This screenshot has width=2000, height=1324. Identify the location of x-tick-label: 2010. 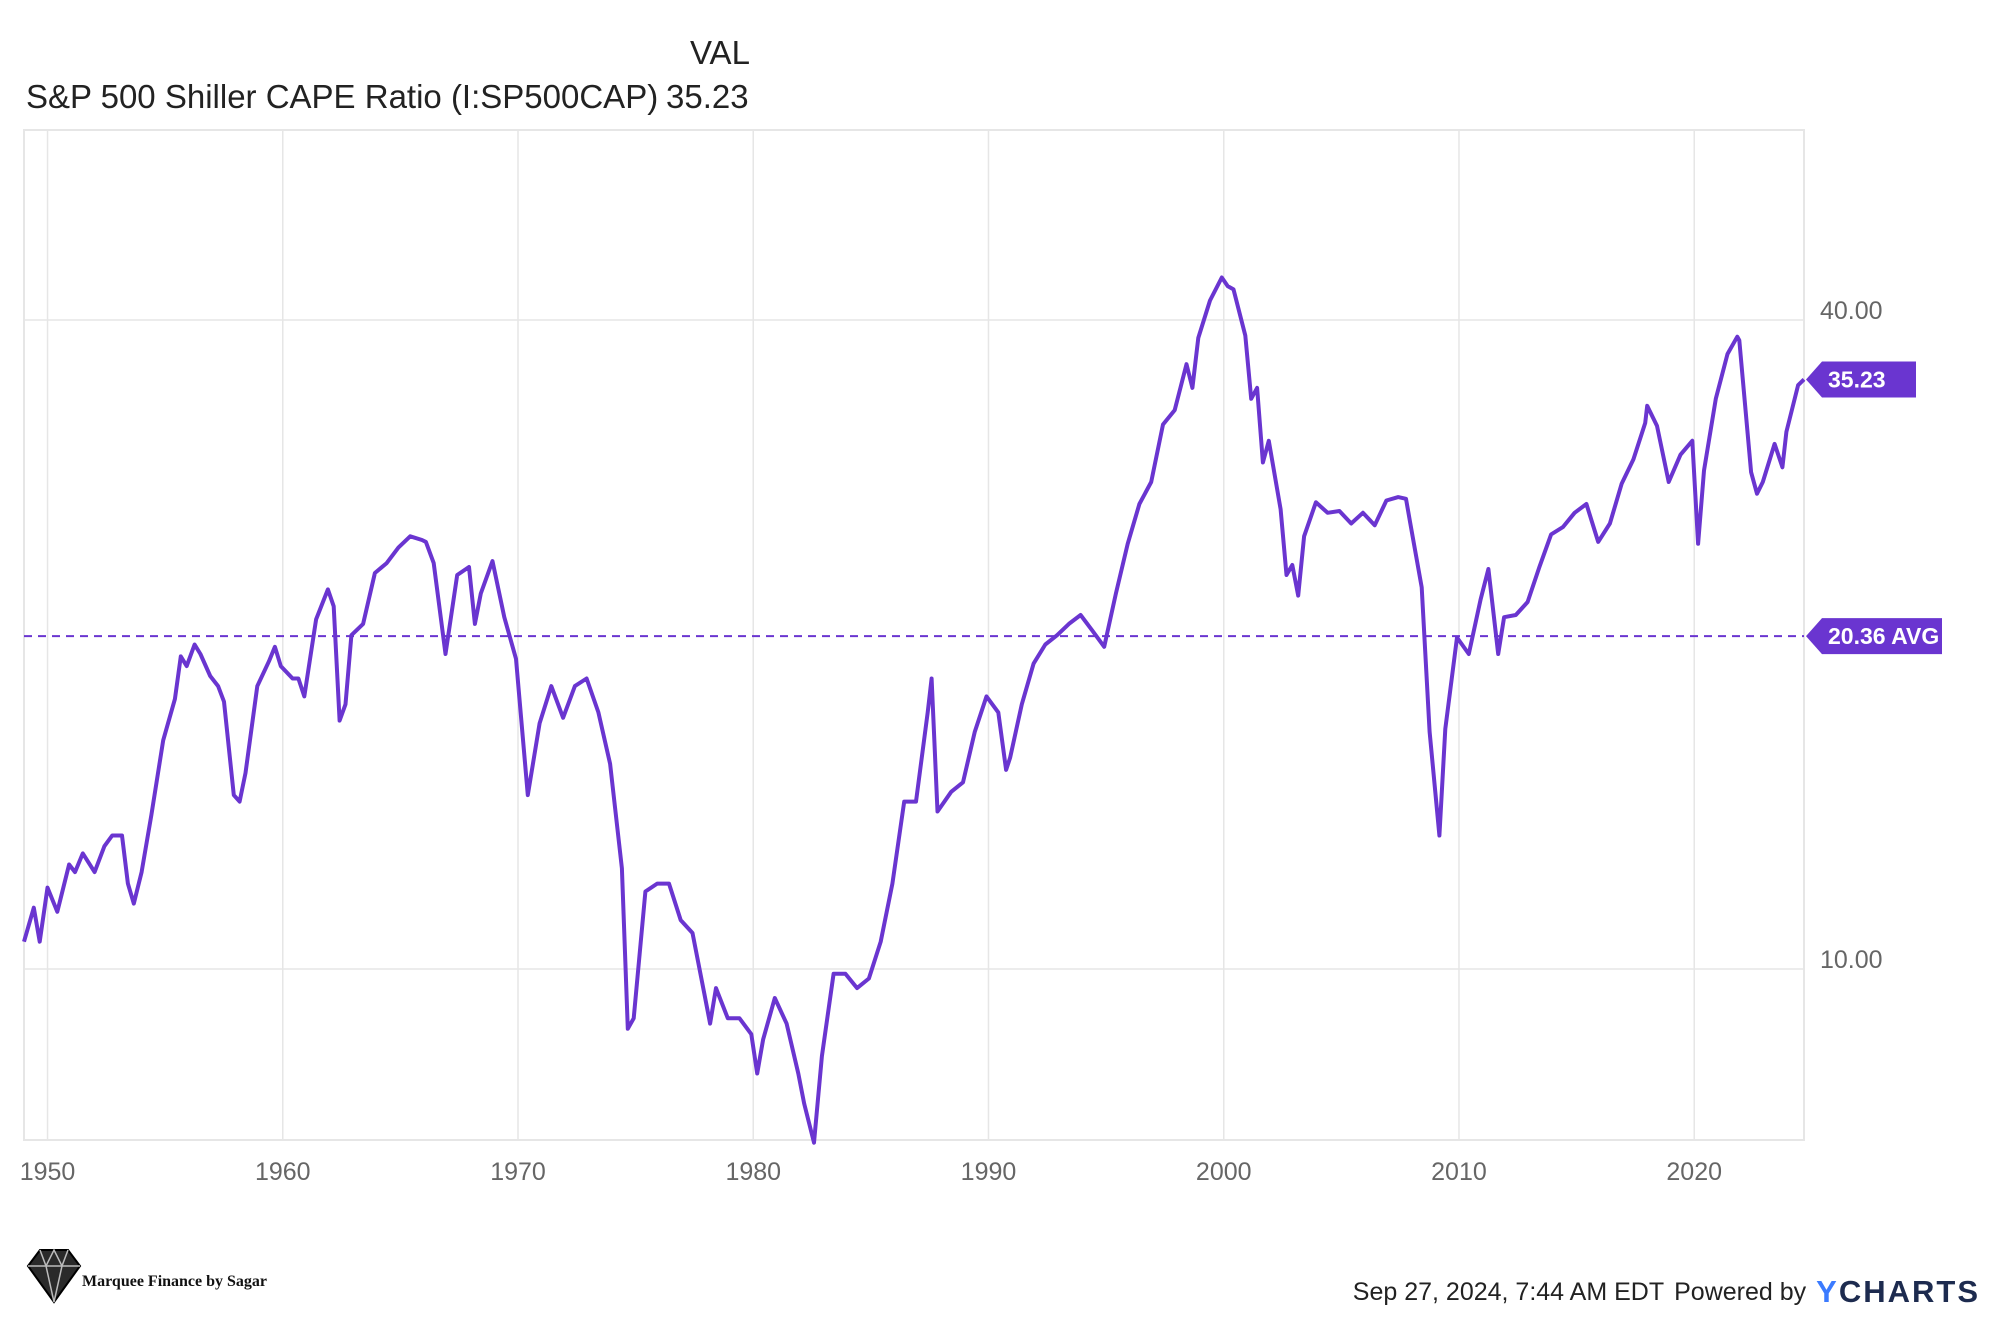
(1459, 1172).